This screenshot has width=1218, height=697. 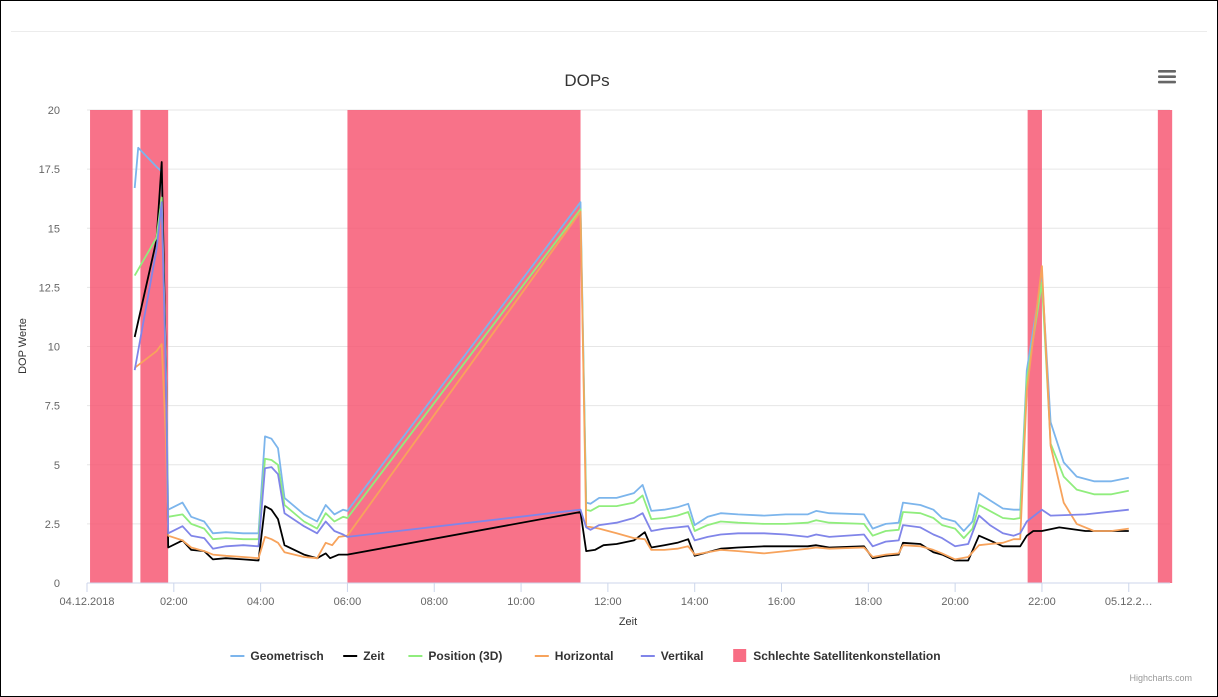 What do you see at coordinates (49, 170) in the screenshot?
I see `y-tick-label: 17.5` at bounding box center [49, 170].